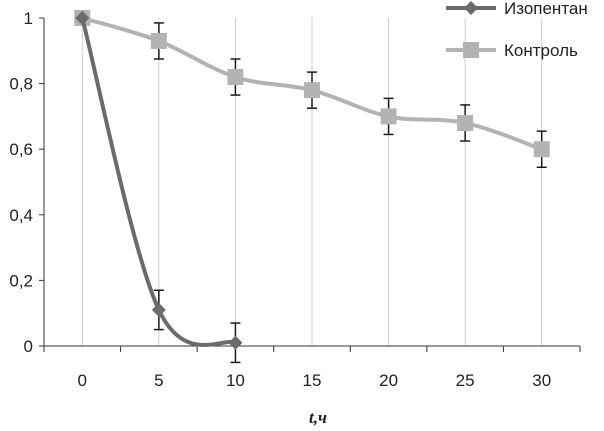 The width and height of the screenshot is (604, 431). Describe the element at coordinates (235, 380) in the screenshot. I see `x-tick-label-2: 10` at that location.